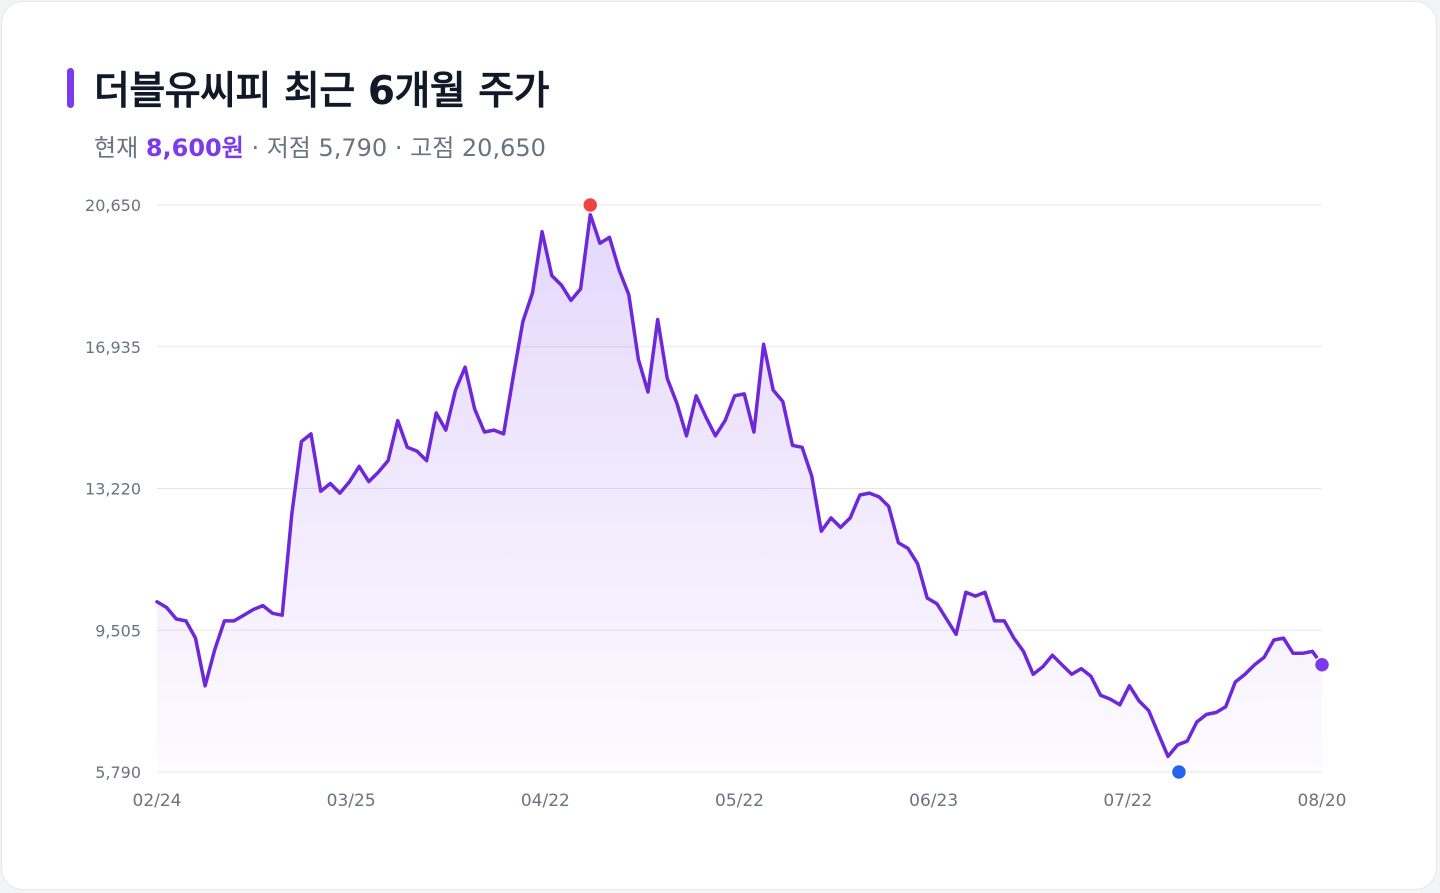  What do you see at coordinates (194, 148) in the screenshot?
I see `current-price-value: 8,600원` at bounding box center [194, 148].